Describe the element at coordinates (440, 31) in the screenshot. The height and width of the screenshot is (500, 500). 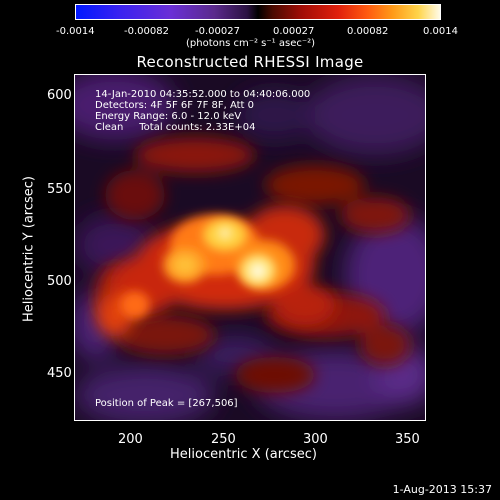
I see `colorbar-tick: 0.0014` at that location.